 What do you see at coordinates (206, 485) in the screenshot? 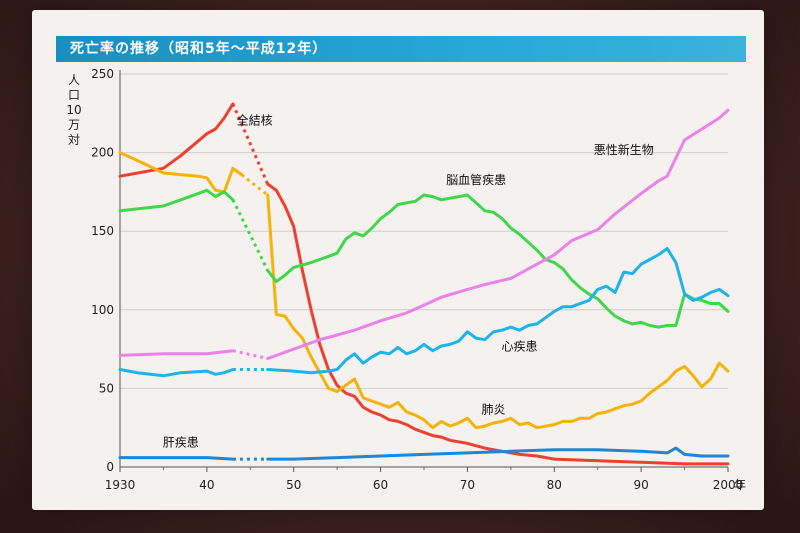
I see `x-tick-label: 40` at bounding box center [206, 485].